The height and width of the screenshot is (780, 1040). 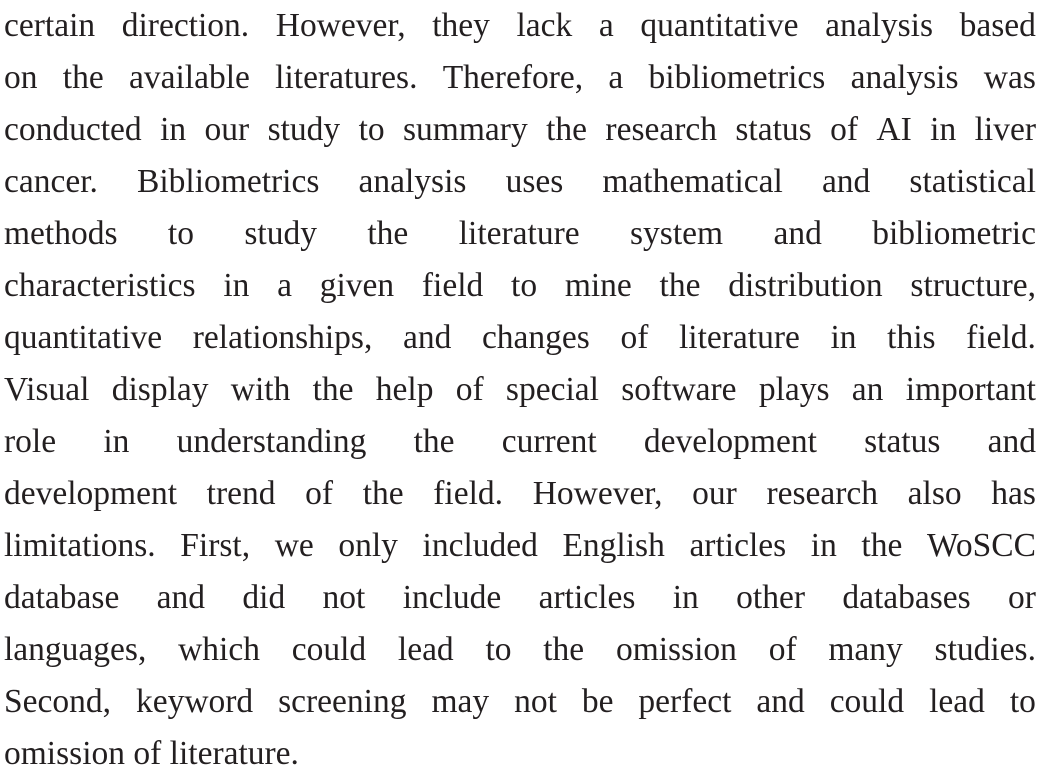 What do you see at coordinates (465, 129) in the screenshot?
I see `word: summary` at bounding box center [465, 129].